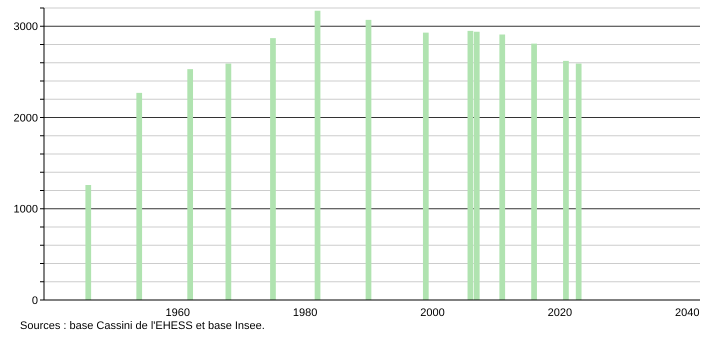  Describe the element at coordinates (305, 312) in the screenshot. I see `x-tick-label: 1980` at that location.